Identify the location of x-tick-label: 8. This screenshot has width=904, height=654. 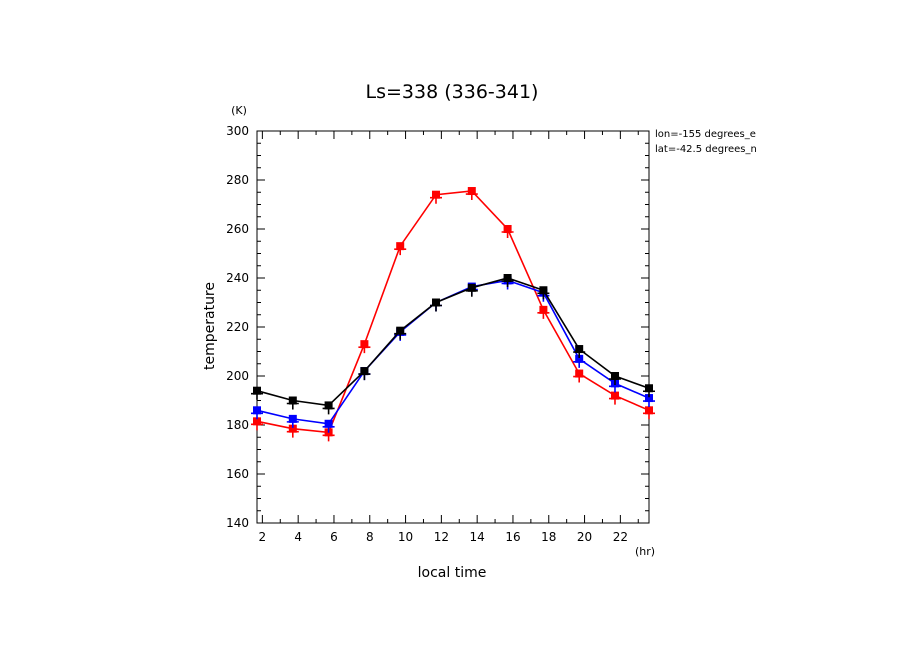
(370, 537).